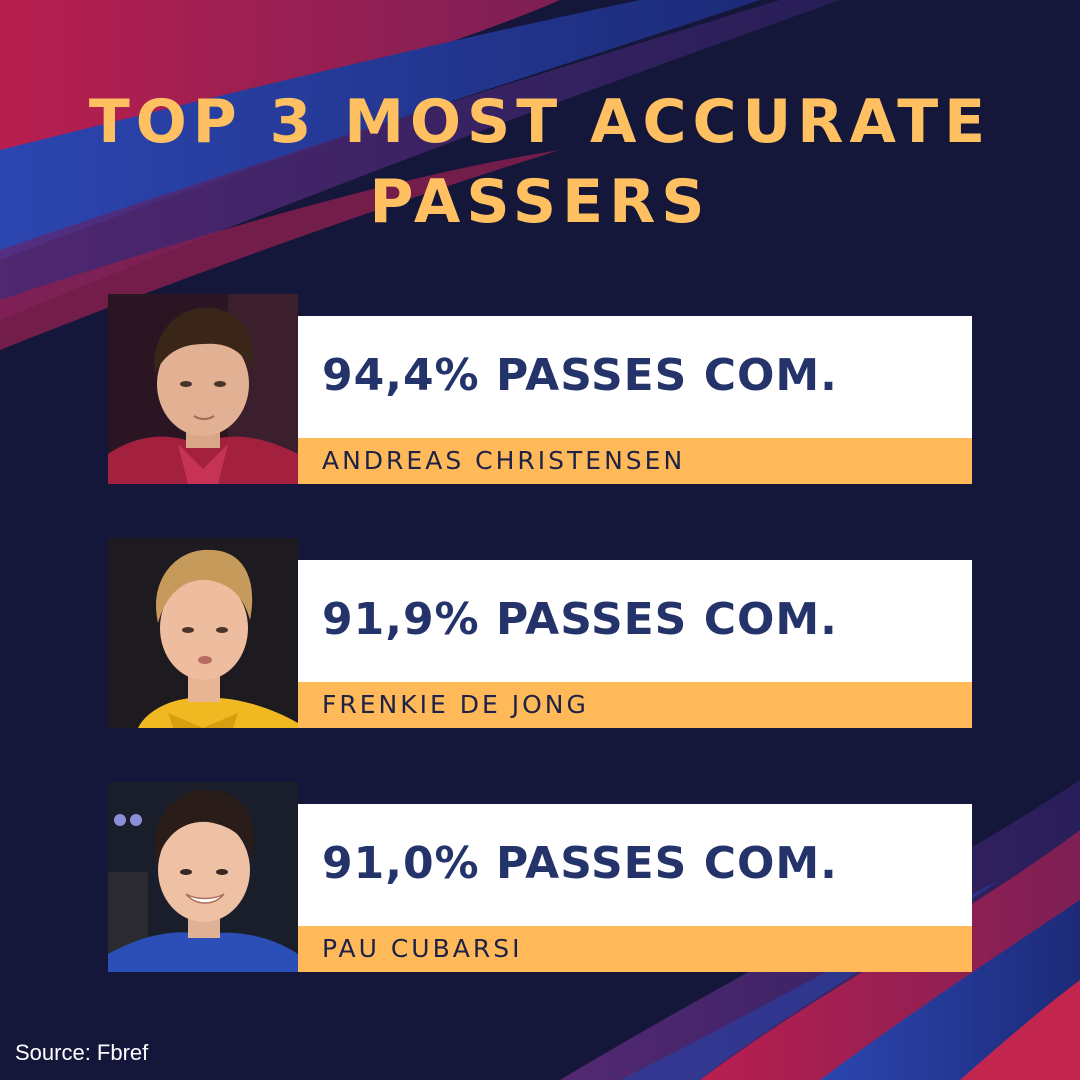 The width and height of the screenshot is (1080, 1080). I want to click on stat-value-3: 91,0% PASSES COM., so click(580, 863).